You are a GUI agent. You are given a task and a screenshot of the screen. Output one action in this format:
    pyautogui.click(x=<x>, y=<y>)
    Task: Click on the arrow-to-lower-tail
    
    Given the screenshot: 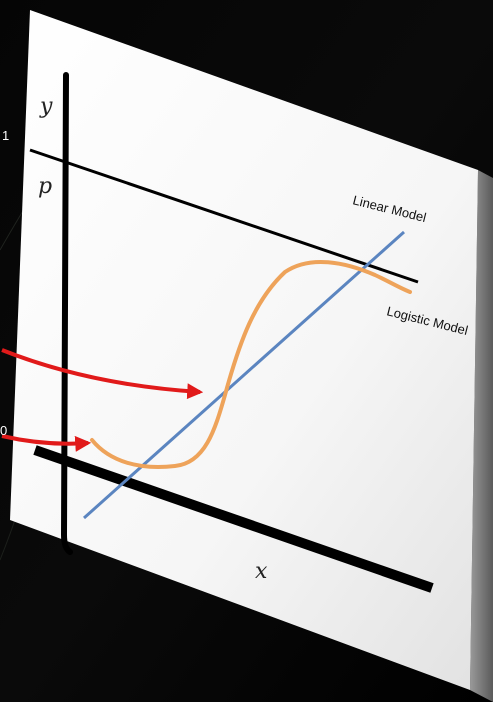 What is the action you would take?
    pyautogui.click(x=46, y=443)
    